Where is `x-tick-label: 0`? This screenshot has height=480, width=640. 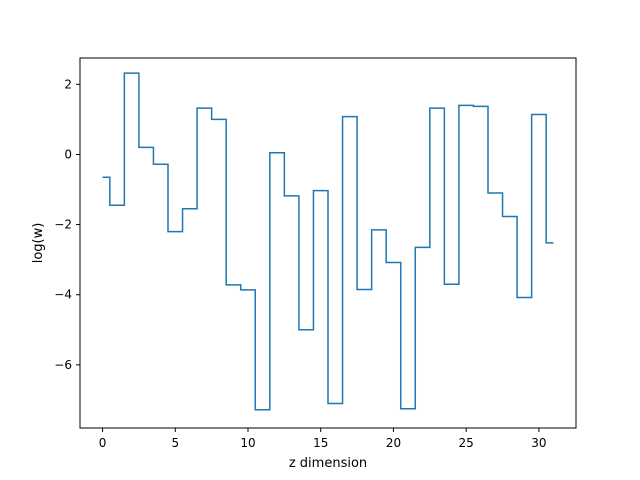
x-tick-label: 0 is located at coordinates (103, 443).